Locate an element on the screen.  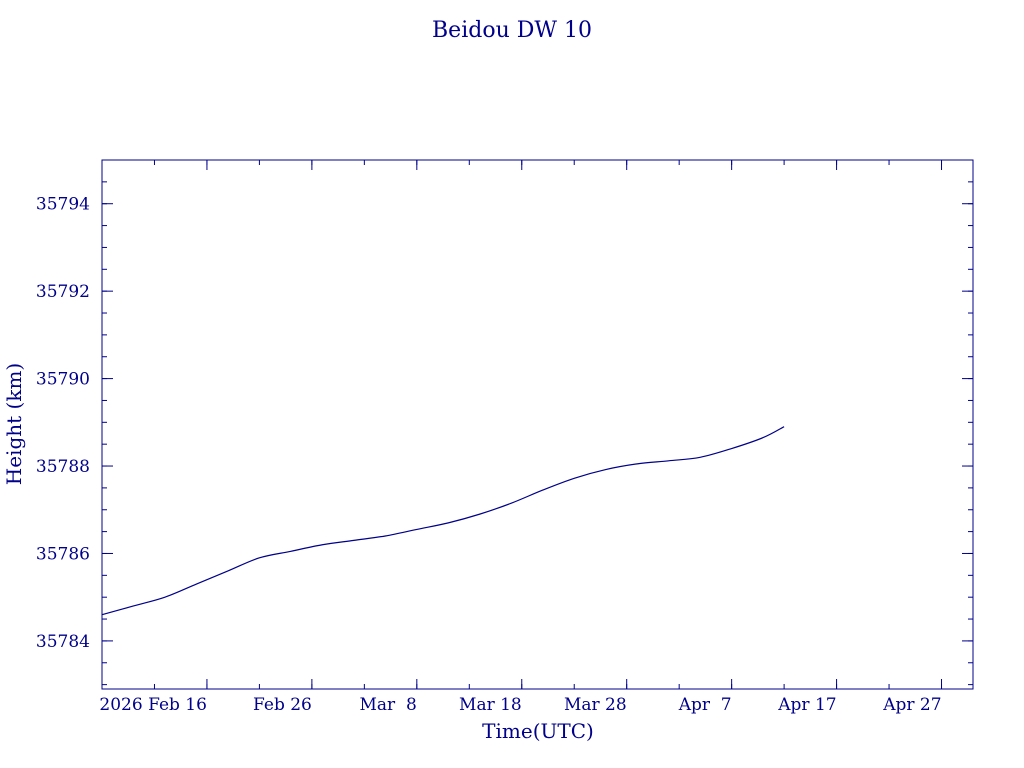
y-tick-label: 35794 is located at coordinates (63, 205).